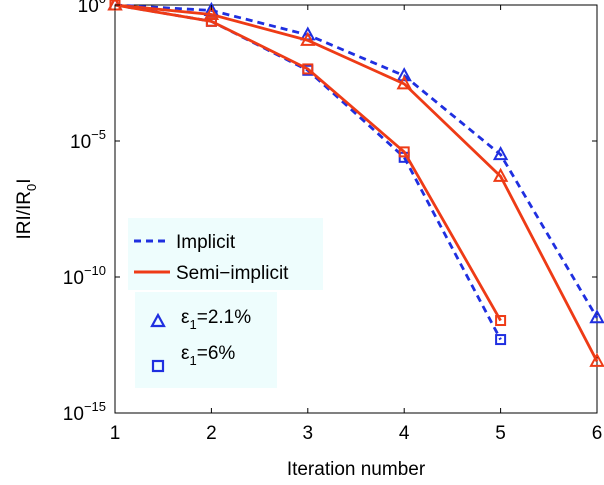  I want to click on y-axis-title: IRI/IR0I, so click(26, 208).